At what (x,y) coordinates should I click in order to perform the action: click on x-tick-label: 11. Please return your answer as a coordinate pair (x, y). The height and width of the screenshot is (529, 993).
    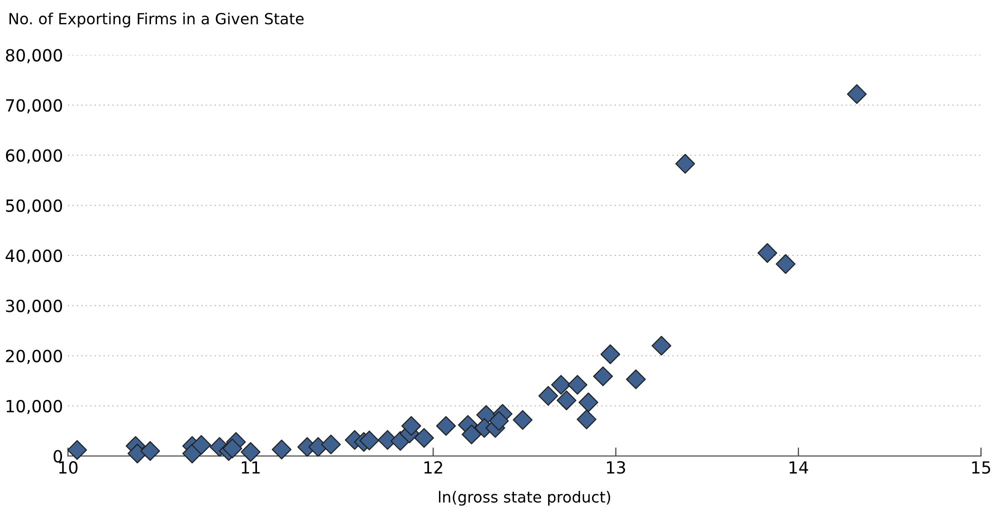
    Looking at the image, I should click on (251, 467).